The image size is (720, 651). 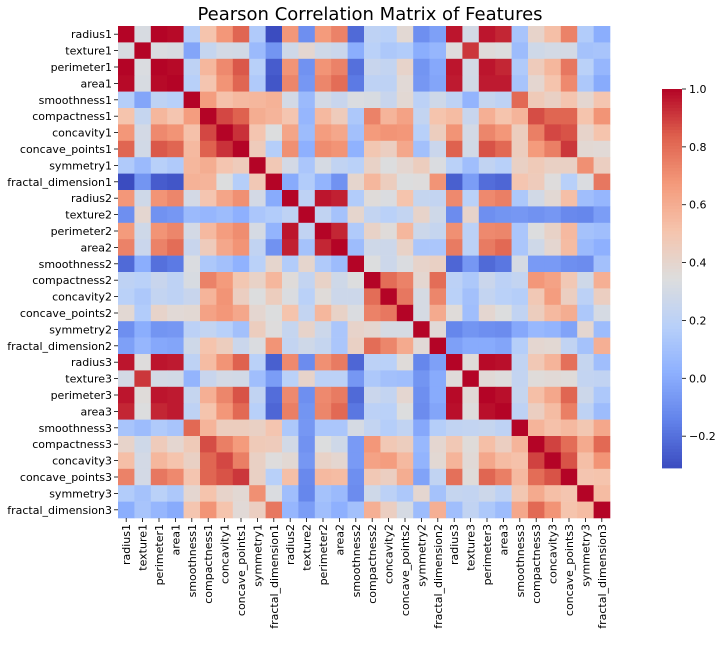 What do you see at coordinates (225, 554) in the screenshot?
I see `x-tick-label: concavity1` at bounding box center [225, 554].